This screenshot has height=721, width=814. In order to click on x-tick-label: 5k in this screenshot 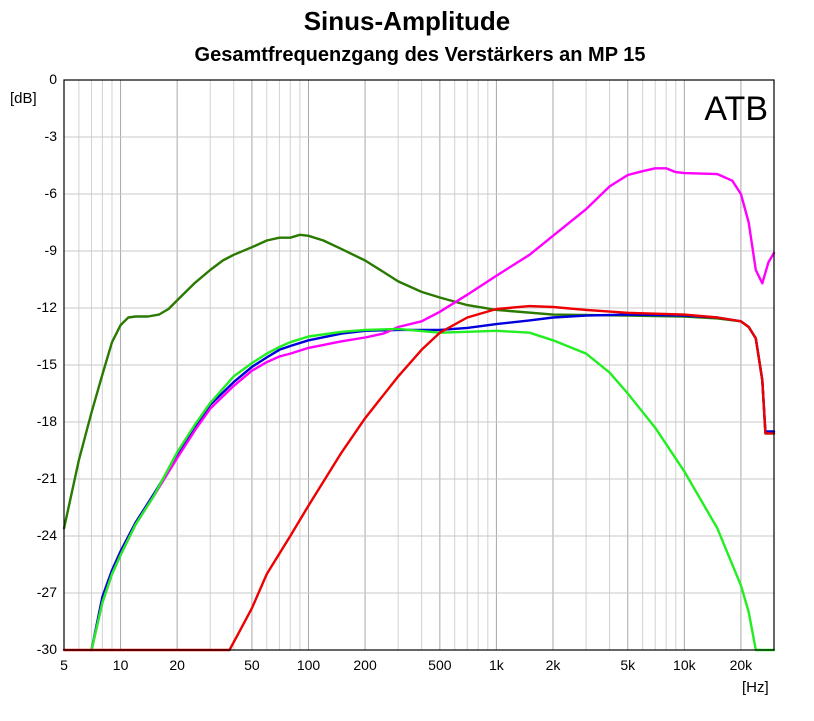, I will do `click(628, 665)`.